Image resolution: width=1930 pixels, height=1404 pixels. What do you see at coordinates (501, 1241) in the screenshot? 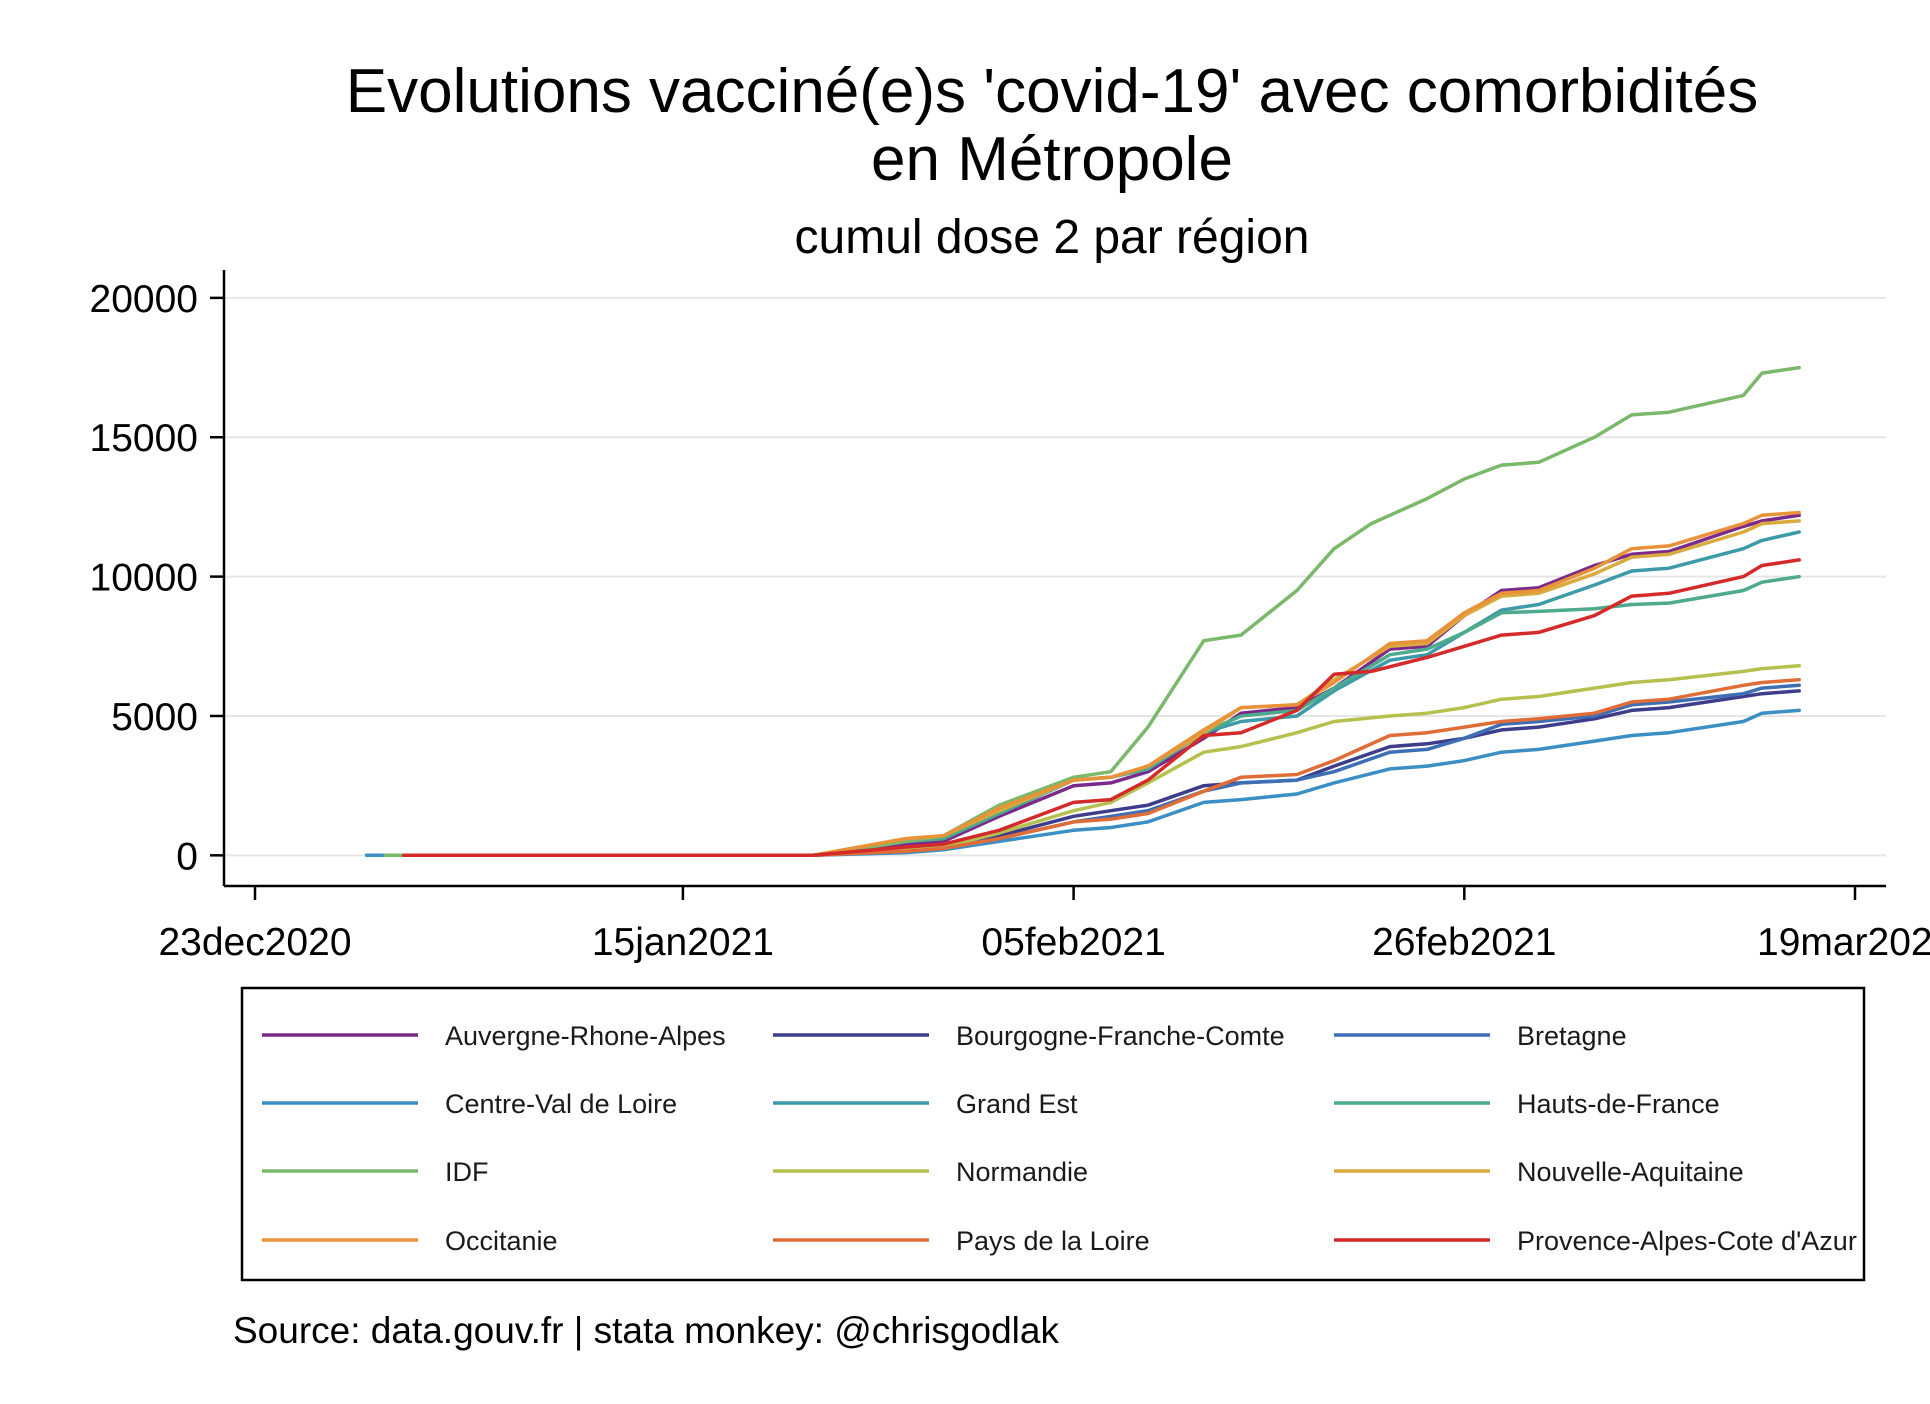
I see `legend-label: Occitanie` at bounding box center [501, 1241].